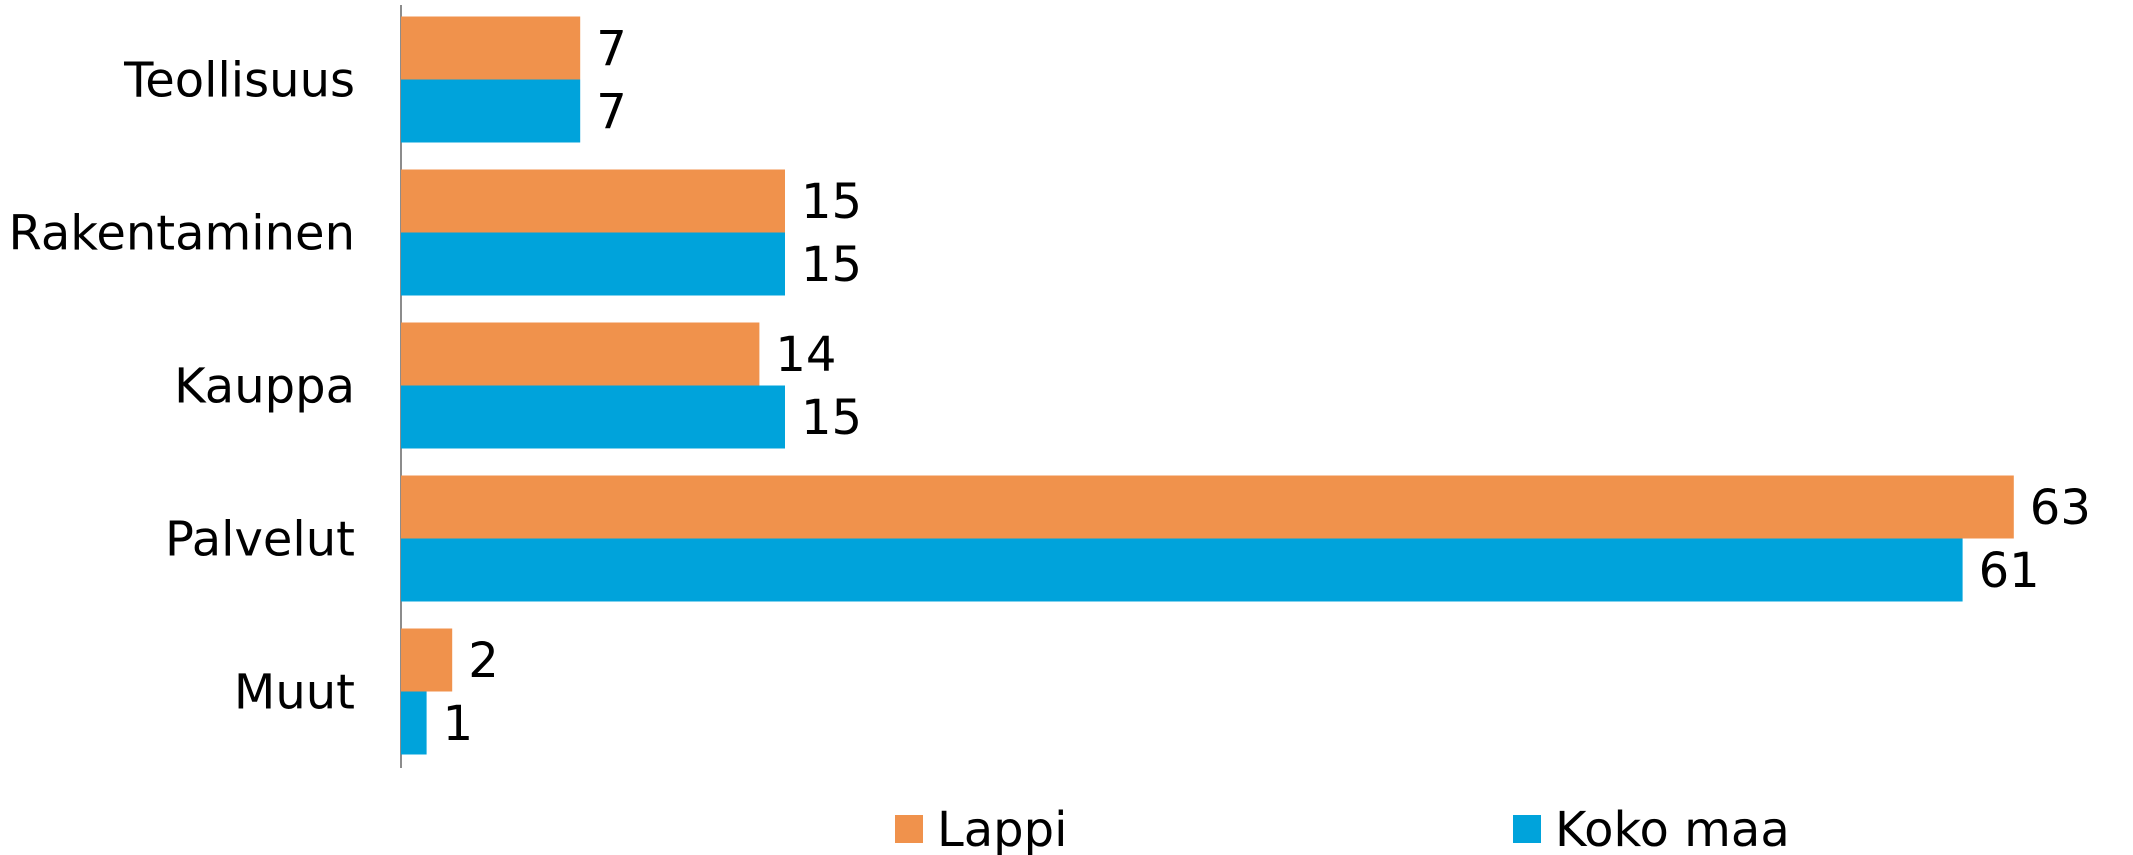  I want to click on category-label-teollisuus: Teollisuus, so click(239, 81).